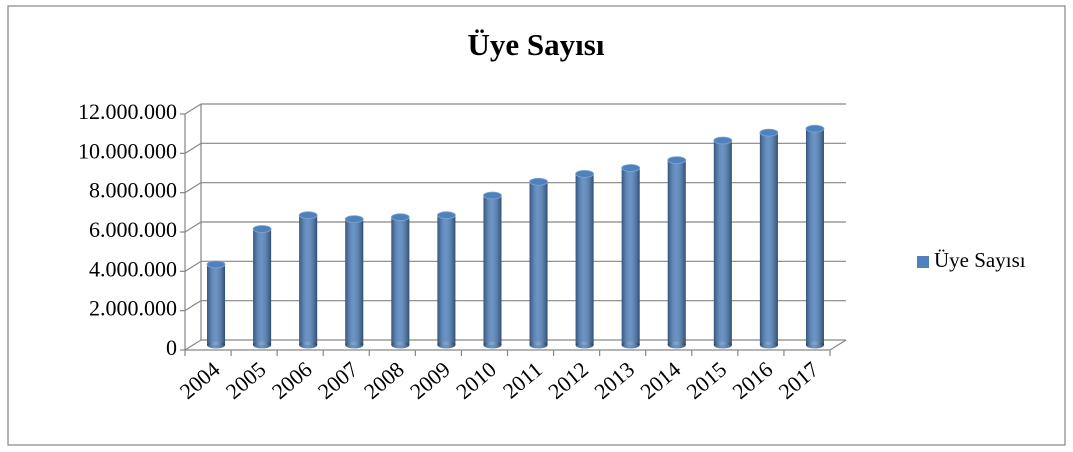  What do you see at coordinates (171, 347) in the screenshot?
I see `y-tick-label: 0` at bounding box center [171, 347].